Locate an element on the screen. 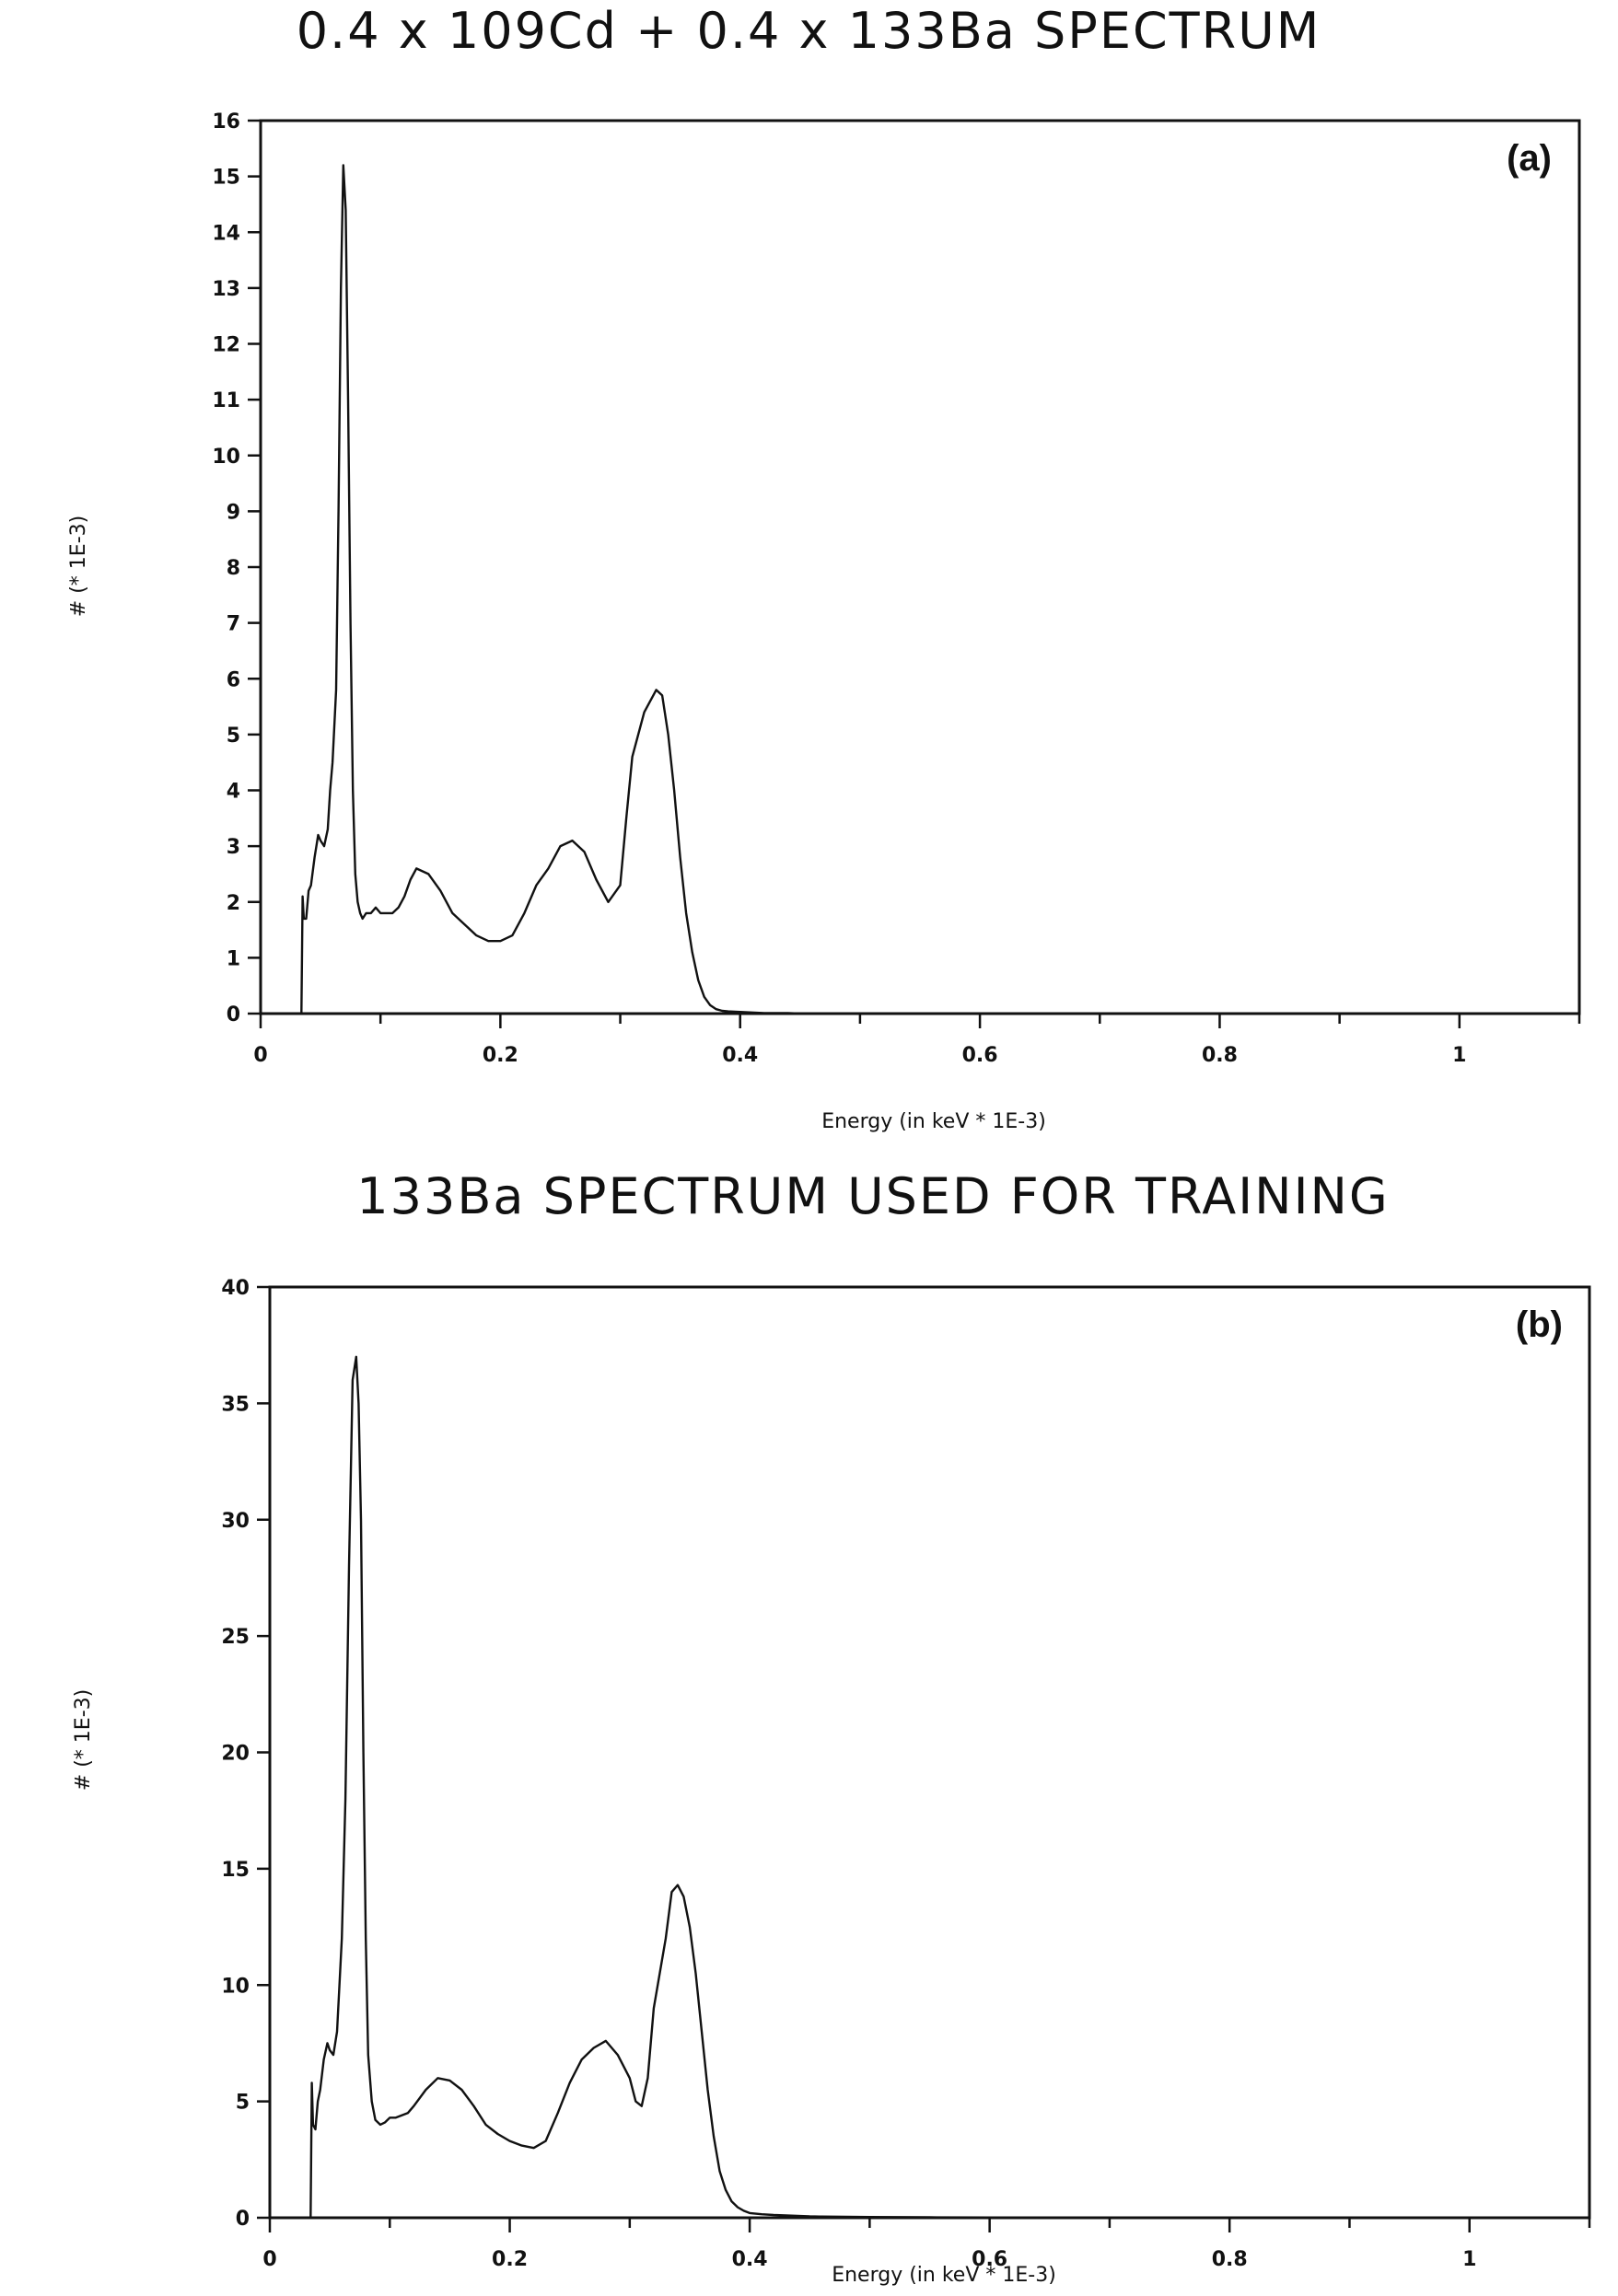 The image size is (1618, 2296). y-tick-label-a-6: 6 is located at coordinates (233, 680).